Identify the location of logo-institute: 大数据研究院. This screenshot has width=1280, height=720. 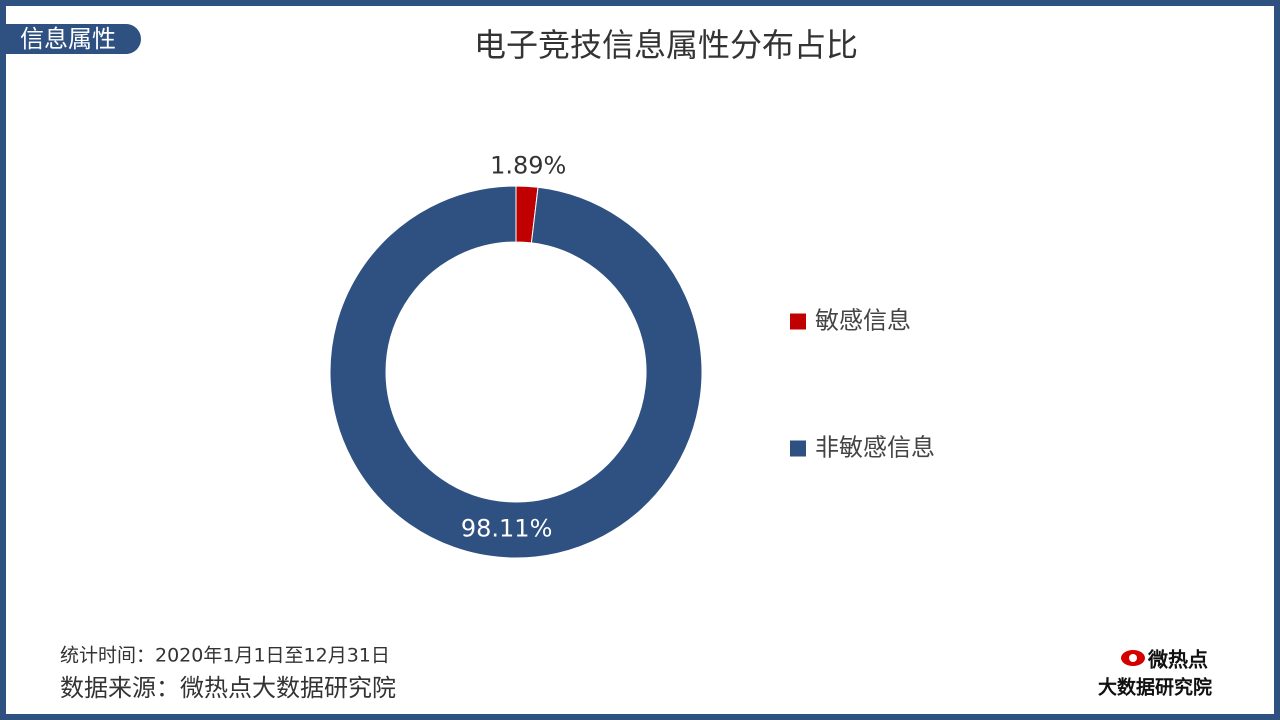
(1155, 687).